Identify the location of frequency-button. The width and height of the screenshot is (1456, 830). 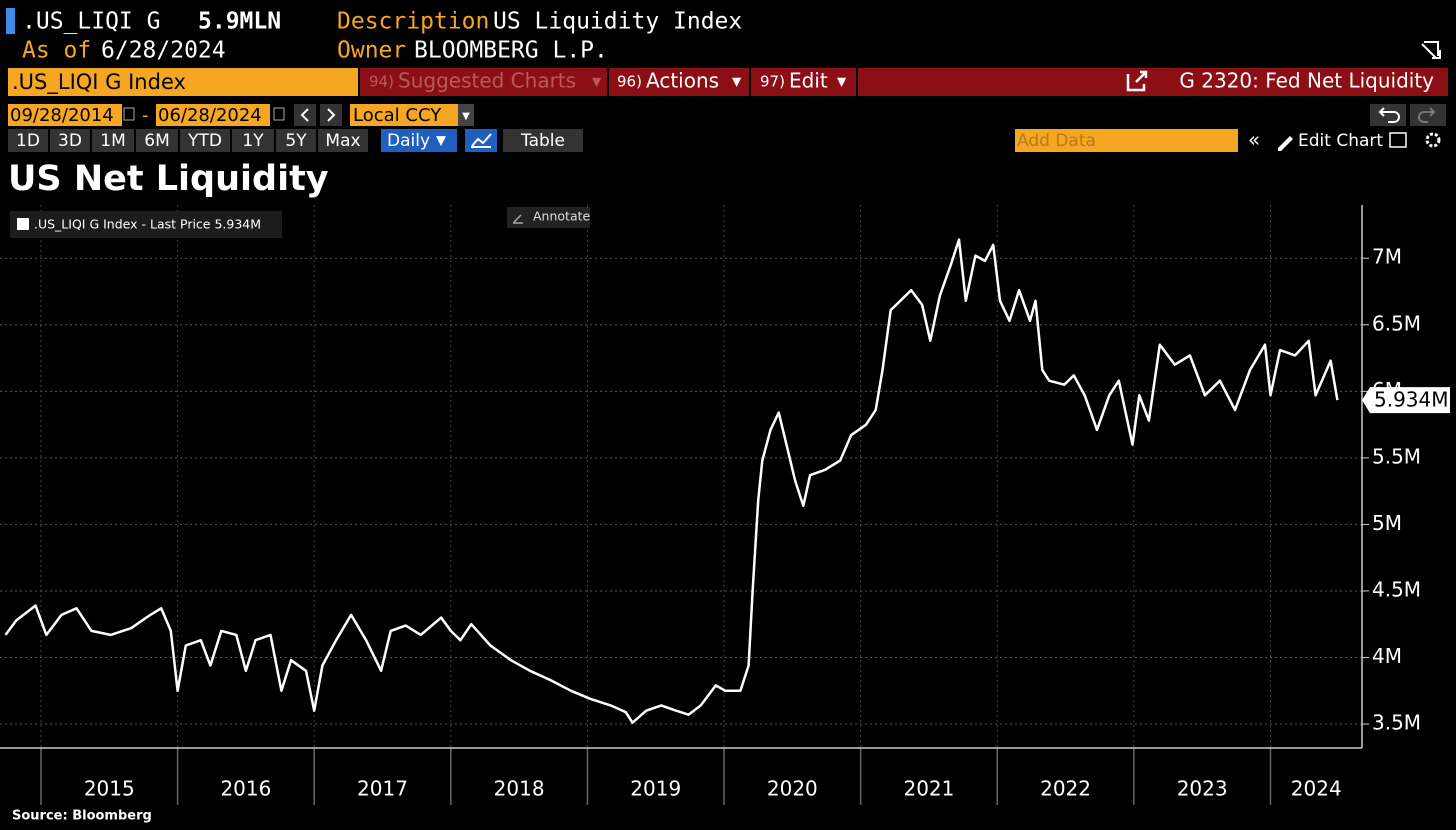
(419, 140).